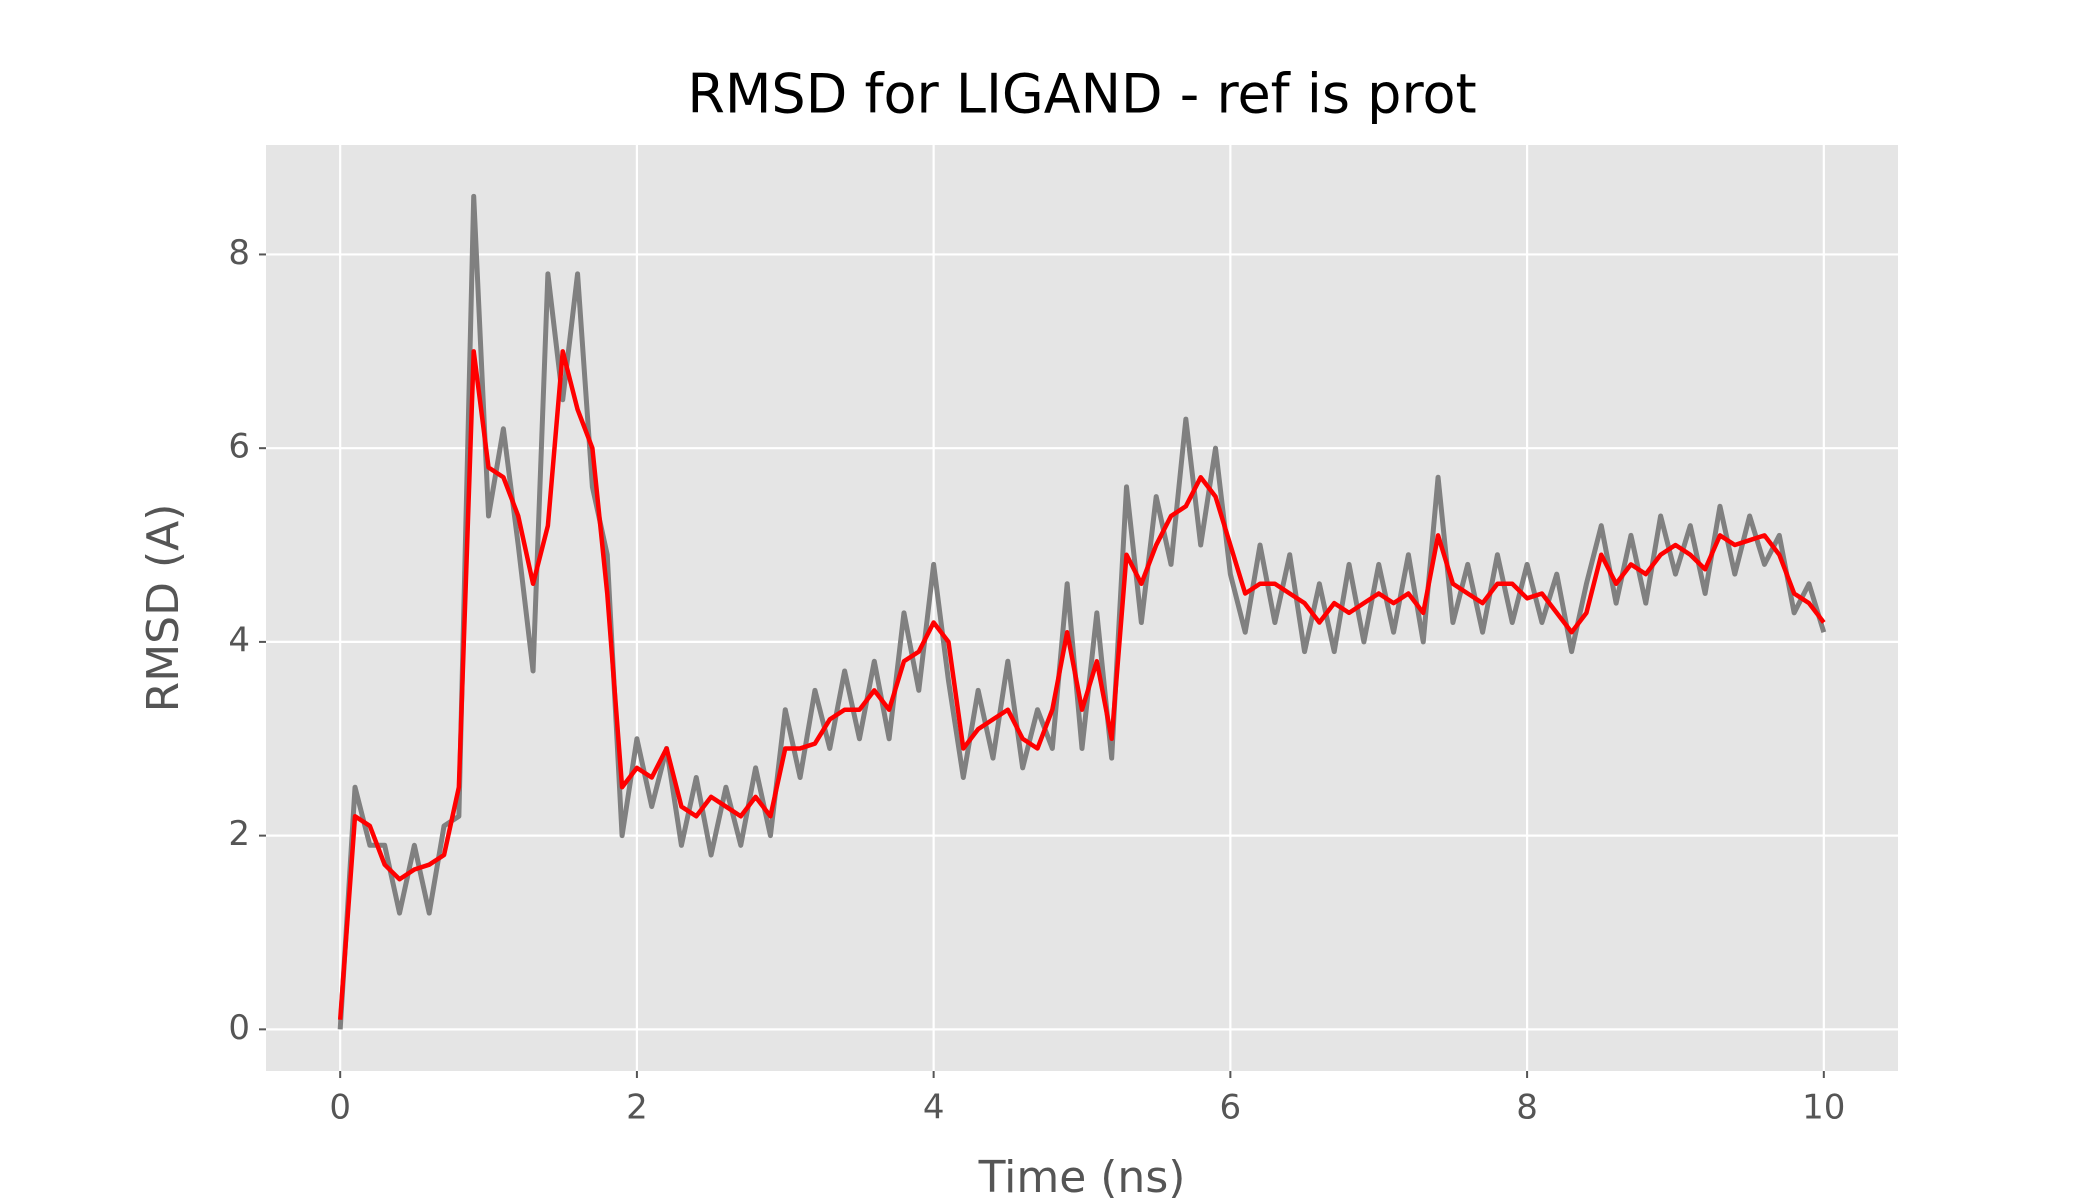  What do you see at coordinates (239, 253) in the screenshot?
I see `y-tick-label: 8` at bounding box center [239, 253].